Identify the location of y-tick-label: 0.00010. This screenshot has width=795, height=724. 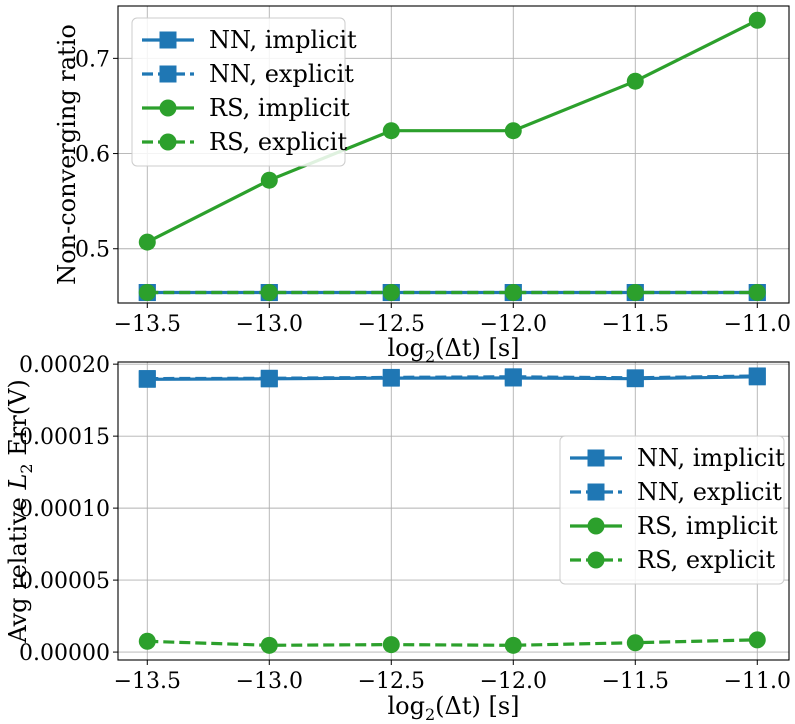
(64, 509).